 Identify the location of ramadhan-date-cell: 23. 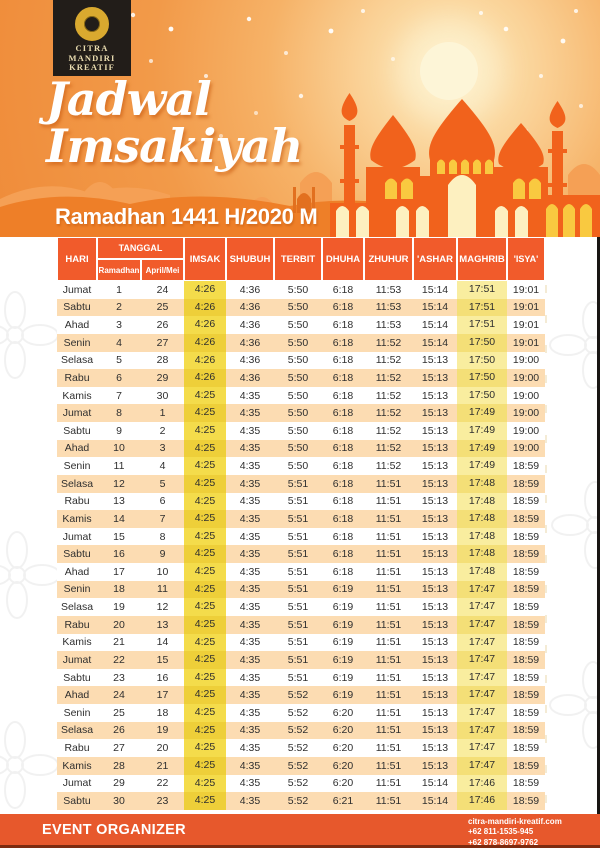
(119, 677).